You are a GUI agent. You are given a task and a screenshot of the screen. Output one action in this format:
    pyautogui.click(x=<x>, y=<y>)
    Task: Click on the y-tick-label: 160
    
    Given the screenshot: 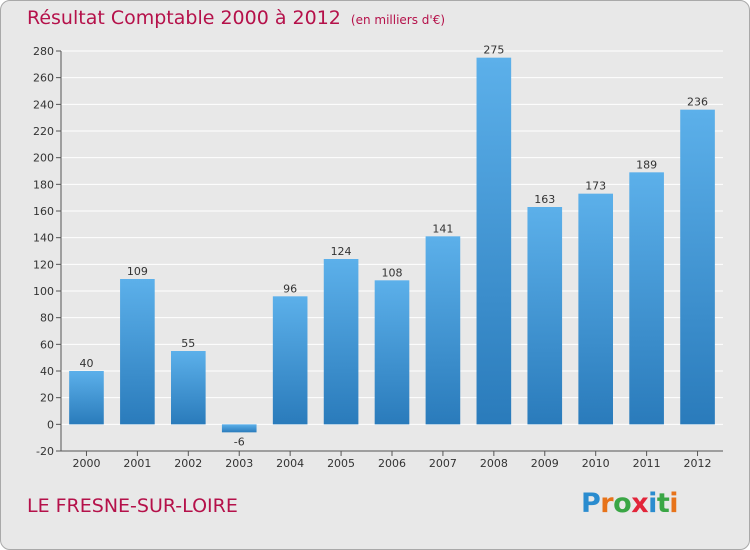 What is the action you would take?
    pyautogui.click(x=43, y=211)
    